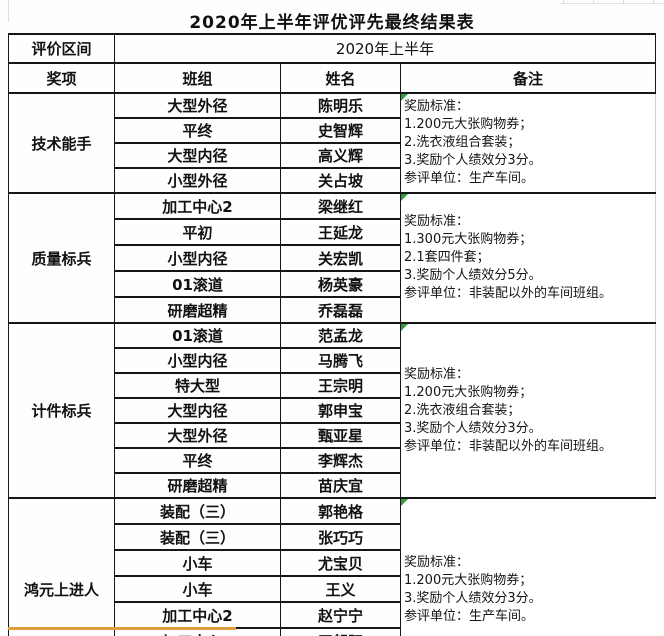 Image resolution: width=664 pixels, height=636 pixels. Describe the element at coordinates (340, 180) in the screenshot. I see `name-cell: 关占坡` at that location.